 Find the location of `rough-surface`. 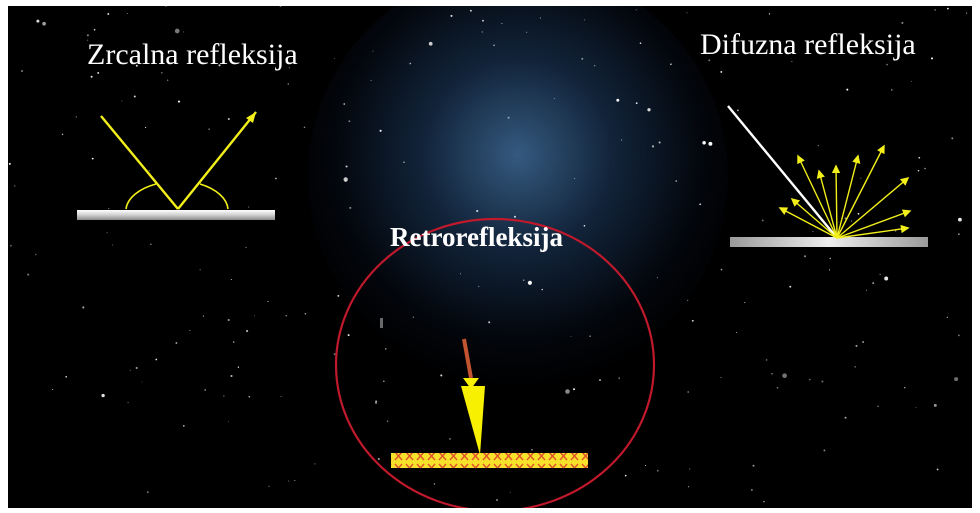

rough-surface is located at coordinates (829, 242).